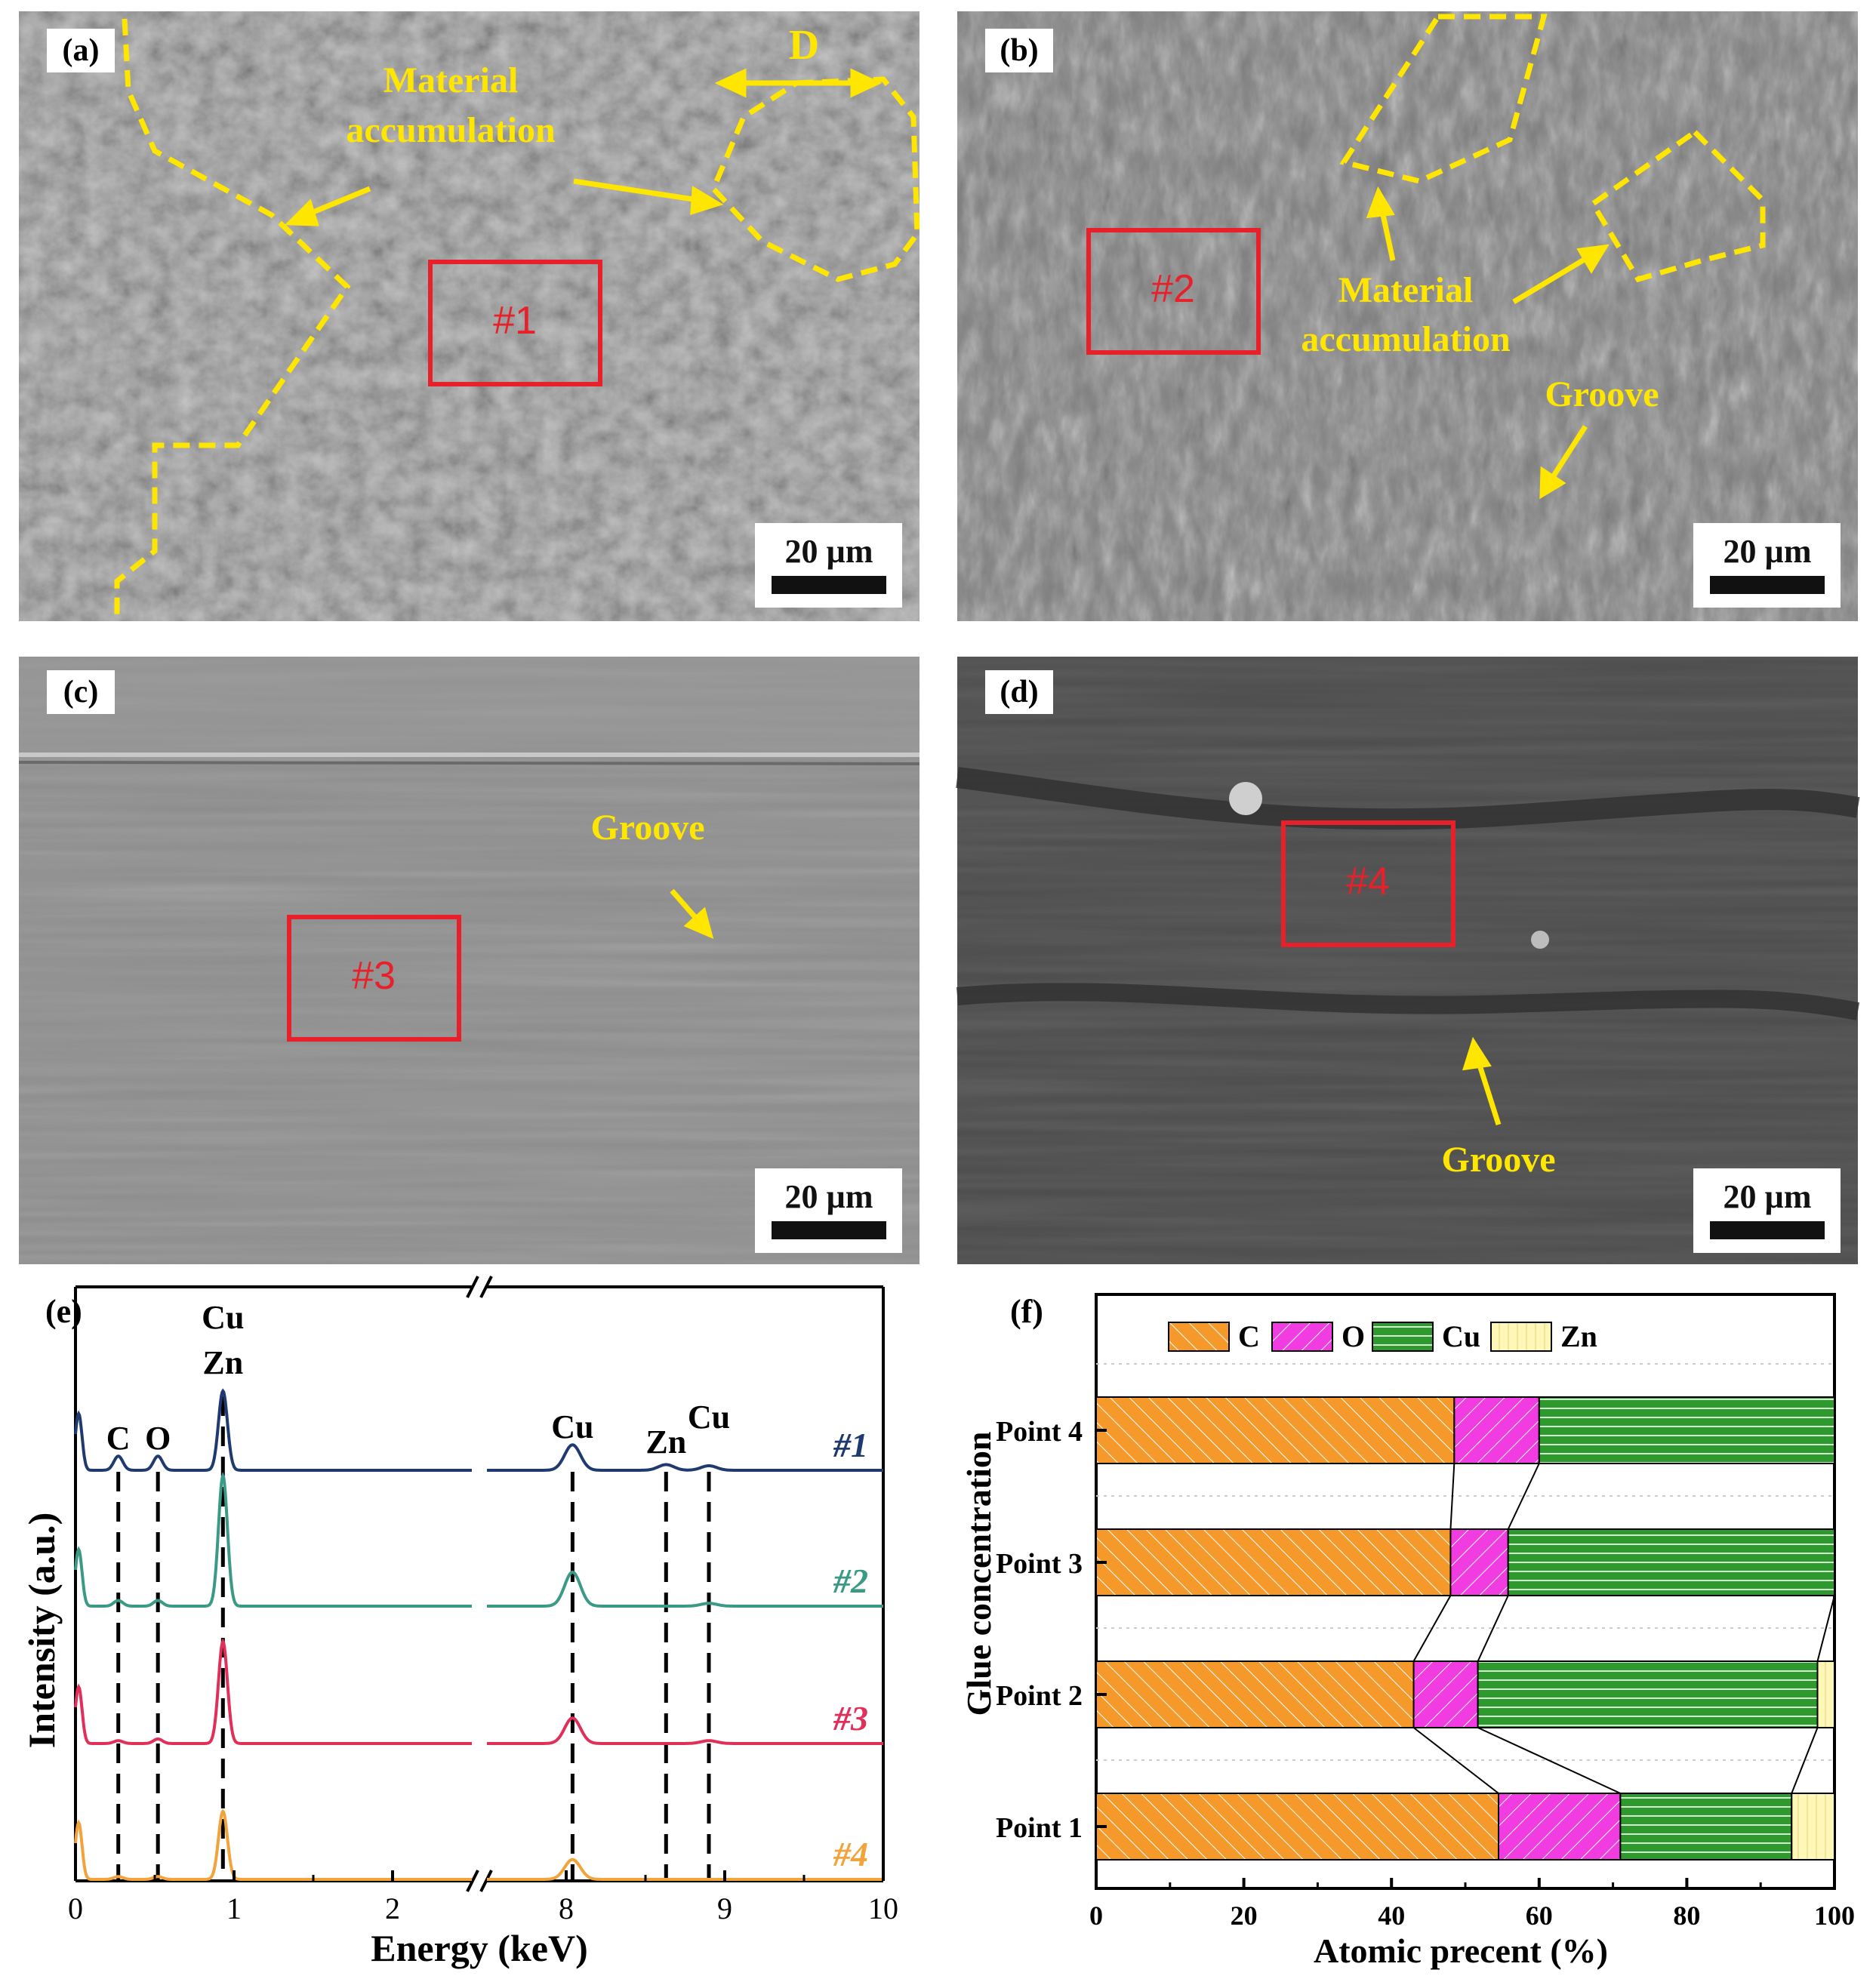 Image resolution: width=1876 pixels, height=1979 pixels. Describe the element at coordinates (1498, 1160) in the screenshot. I see `annotation-groove-d: Groove` at that location.